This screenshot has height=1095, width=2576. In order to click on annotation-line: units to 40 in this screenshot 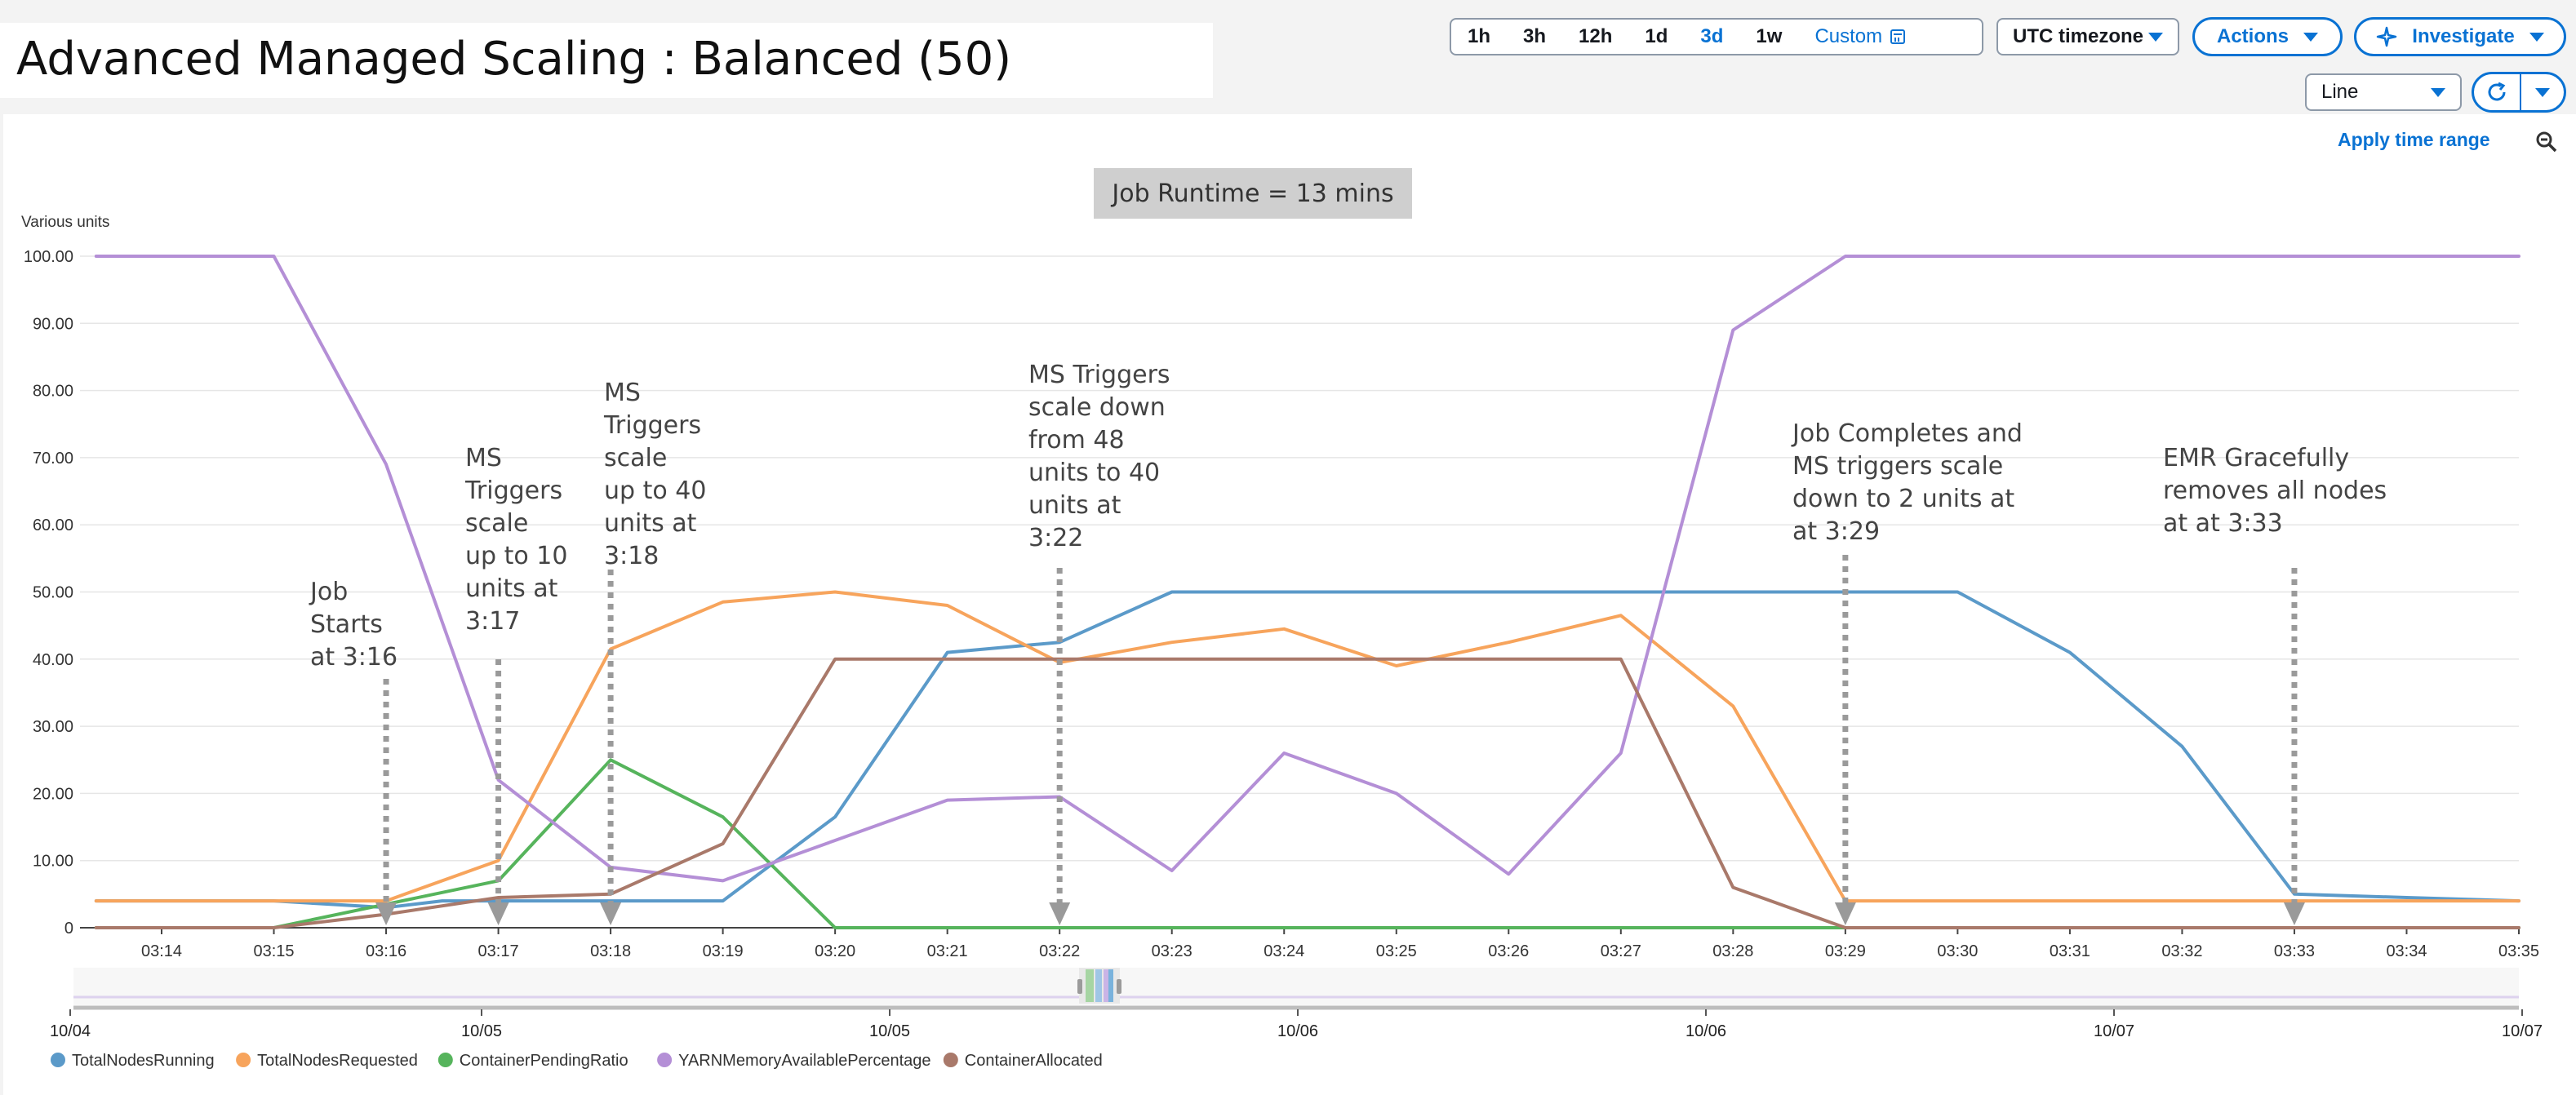, I will do `click(1094, 473)`.